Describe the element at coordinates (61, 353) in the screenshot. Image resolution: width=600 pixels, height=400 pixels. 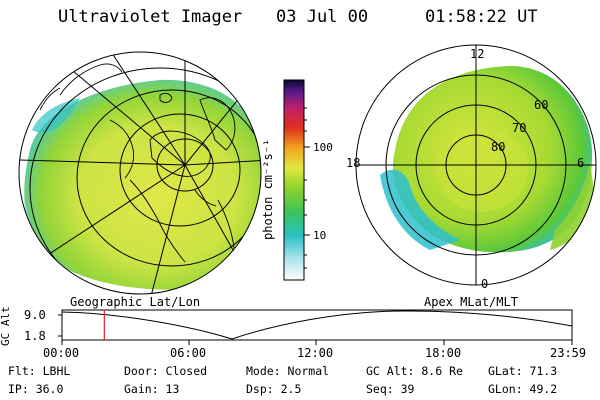
I see `altitude-xtick: 00:00` at that location.